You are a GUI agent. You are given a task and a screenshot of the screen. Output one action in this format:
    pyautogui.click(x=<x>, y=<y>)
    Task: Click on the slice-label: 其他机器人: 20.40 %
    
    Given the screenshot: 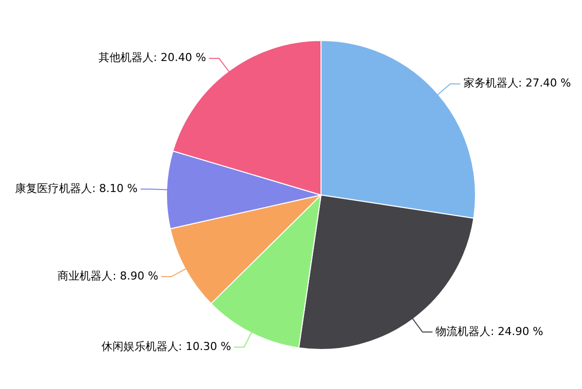 What is the action you would take?
    pyautogui.click(x=152, y=57)
    